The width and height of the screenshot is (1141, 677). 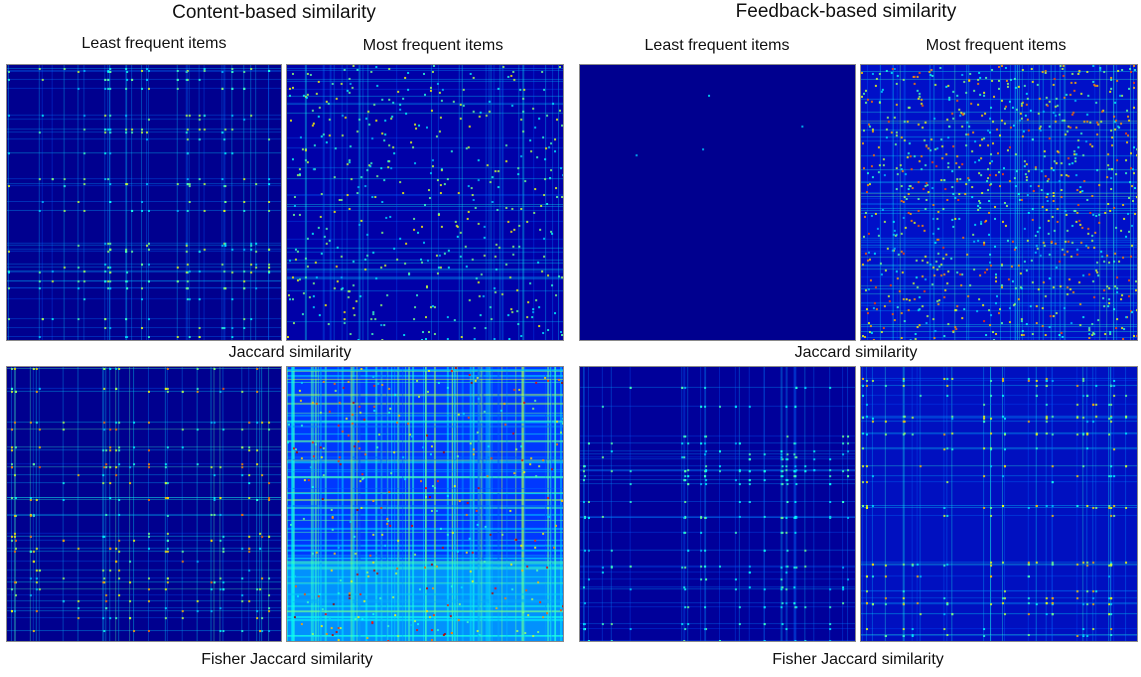 I want to click on heatmap-background, so click(x=717, y=202).